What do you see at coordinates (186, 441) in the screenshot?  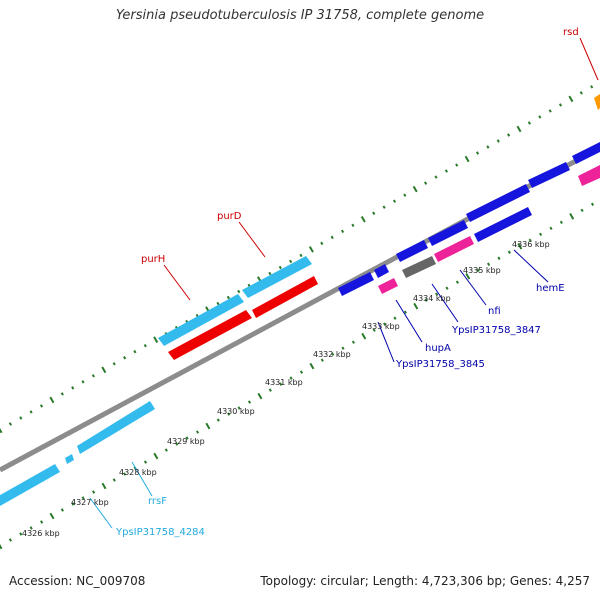 I see `tick-label: 4329 kbp` at bounding box center [186, 441].